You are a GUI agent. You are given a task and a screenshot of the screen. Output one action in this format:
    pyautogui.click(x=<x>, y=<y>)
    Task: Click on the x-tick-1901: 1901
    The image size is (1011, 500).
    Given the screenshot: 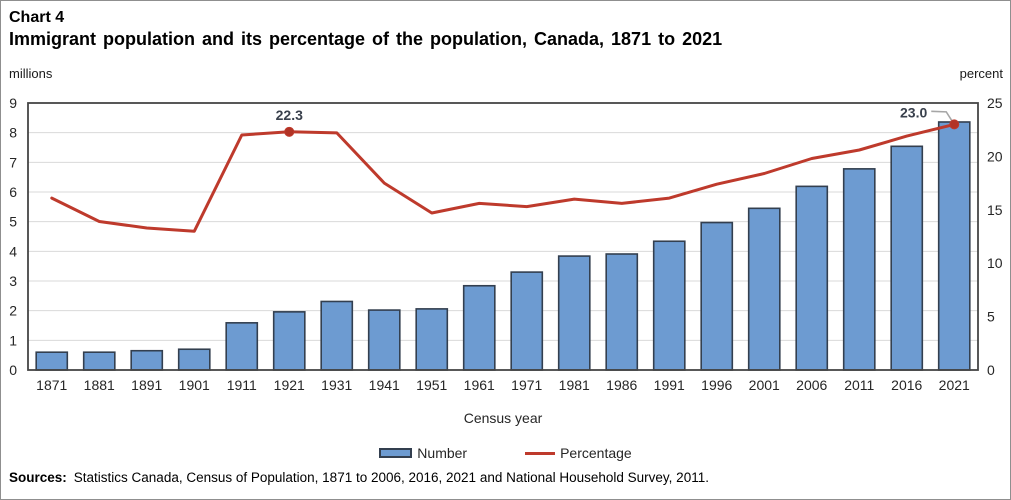 What is the action you would take?
    pyautogui.click(x=194, y=385)
    